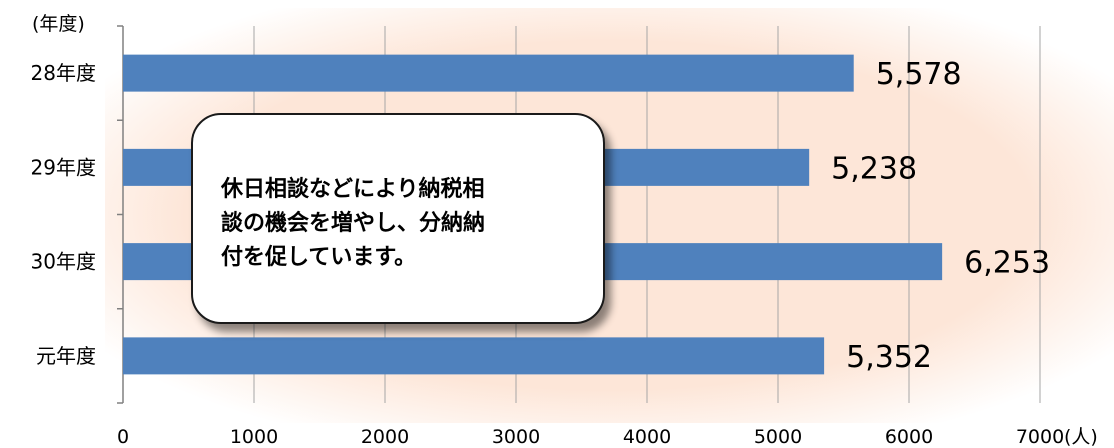 The height and width of the screenshot is (448, 1114). Describe the element at coordinates (874, 168) in the screenshot. I see `data-label: 5,238` at that location.